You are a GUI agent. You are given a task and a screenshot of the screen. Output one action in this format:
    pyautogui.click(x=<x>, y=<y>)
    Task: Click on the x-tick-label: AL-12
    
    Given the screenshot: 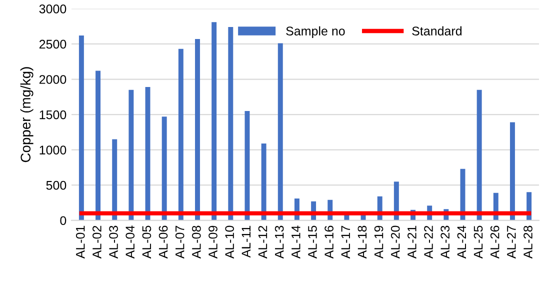 What is the action you would take?
    pyautogui.click(x=263, y=242)
    